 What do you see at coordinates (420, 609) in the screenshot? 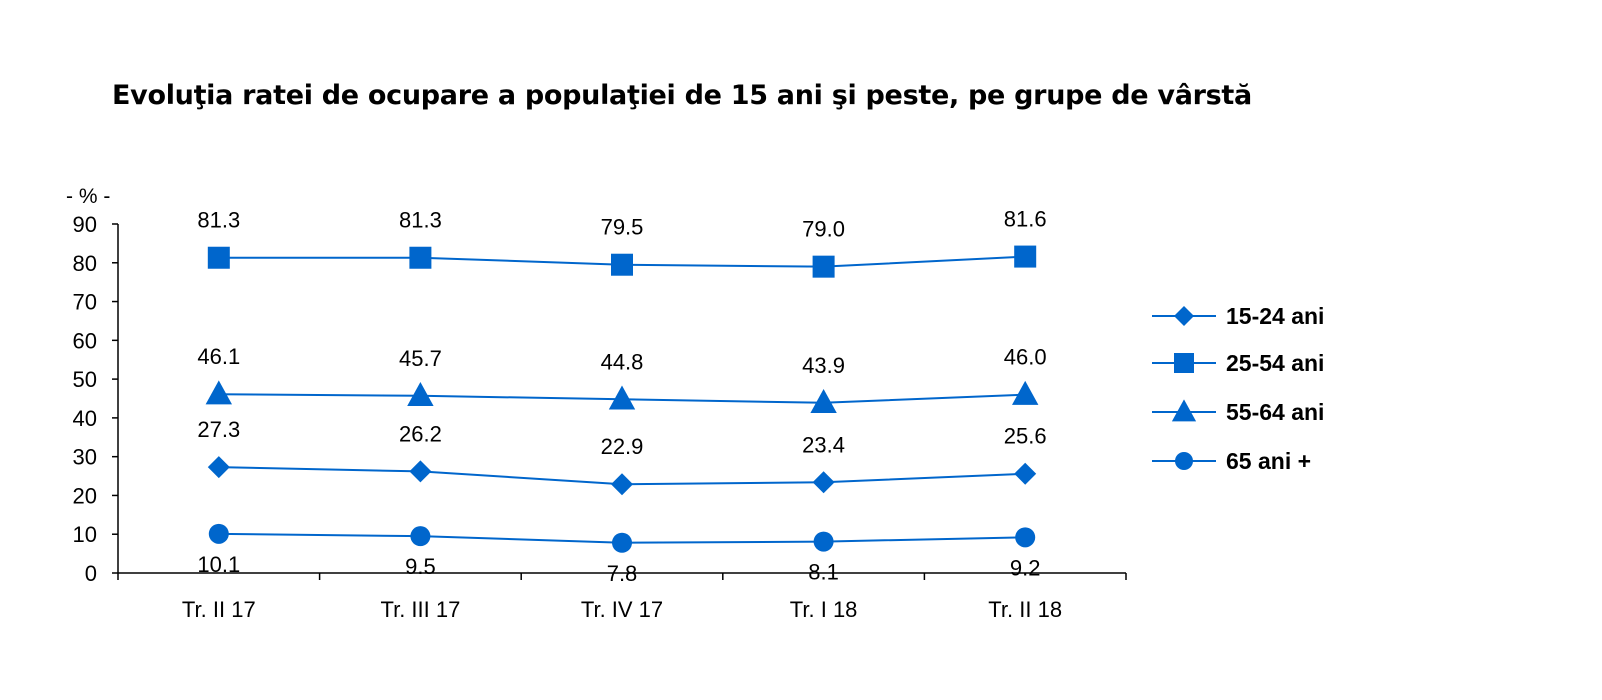
I see `x-tick-label: Tr. III 17` at bounding box center [420, 609].